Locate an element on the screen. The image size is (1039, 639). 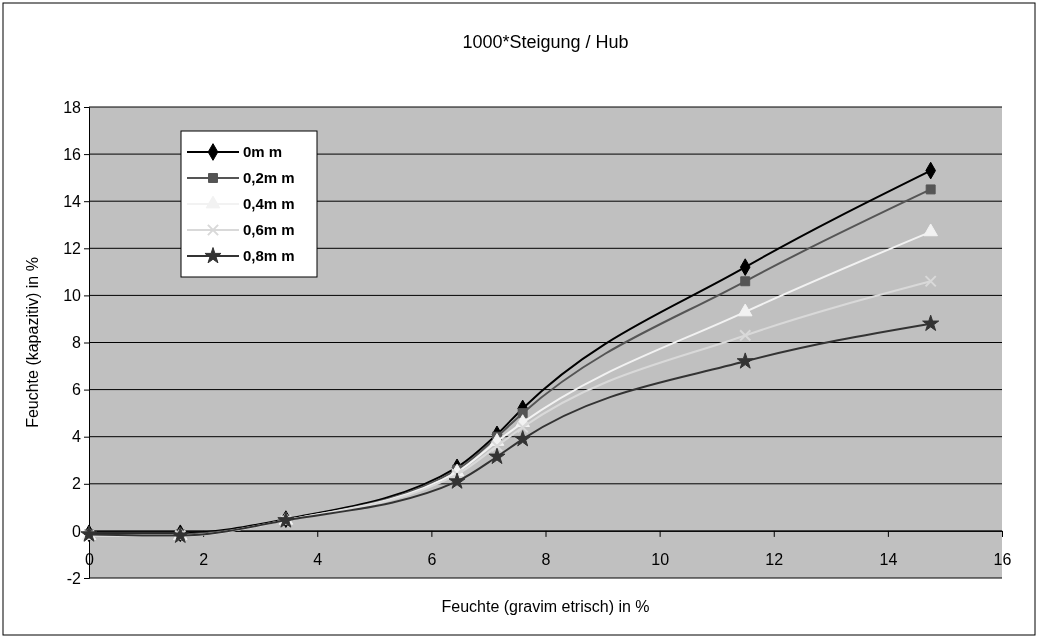
legend-label: 0m m is located at coordinates (263, 151).